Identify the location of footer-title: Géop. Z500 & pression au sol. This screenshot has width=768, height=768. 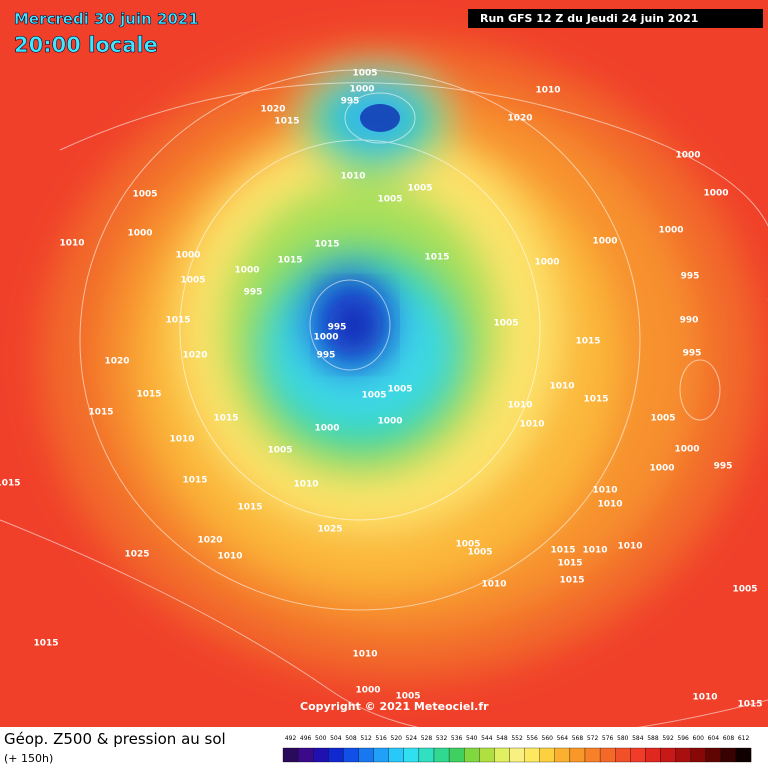
(115, 739).